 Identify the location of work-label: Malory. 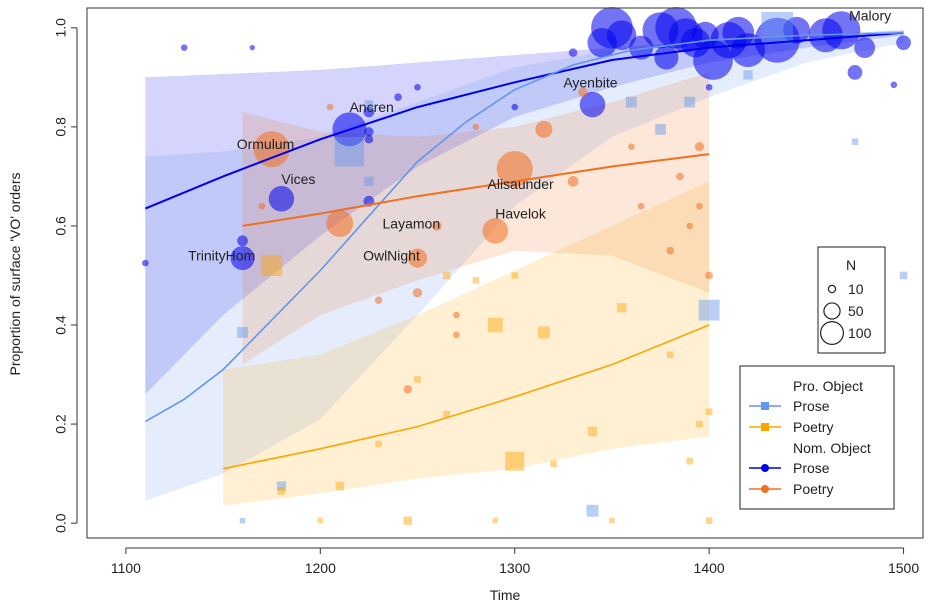
(870, 15).